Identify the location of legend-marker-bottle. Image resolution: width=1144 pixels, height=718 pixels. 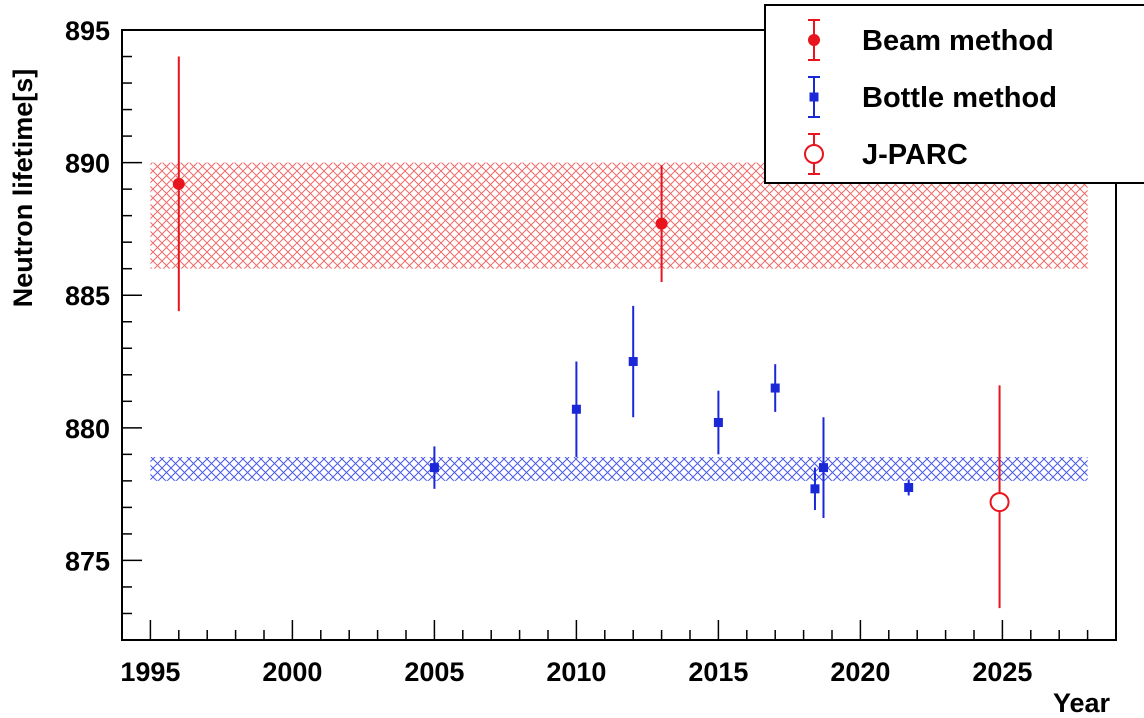
(814, 97).